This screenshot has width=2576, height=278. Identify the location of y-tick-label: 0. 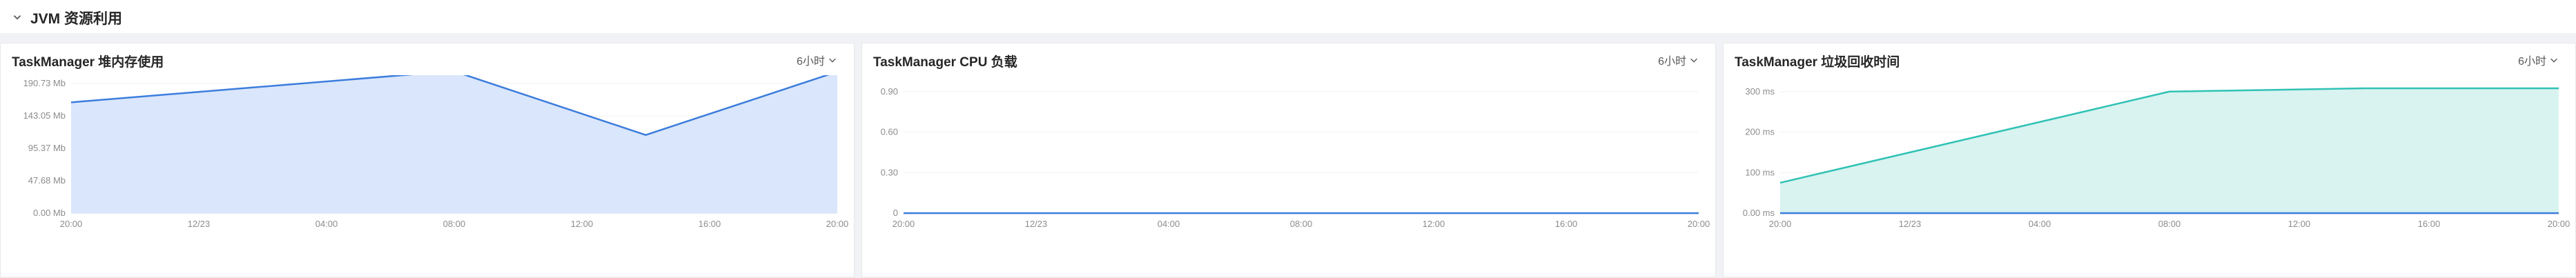
(895, 213).